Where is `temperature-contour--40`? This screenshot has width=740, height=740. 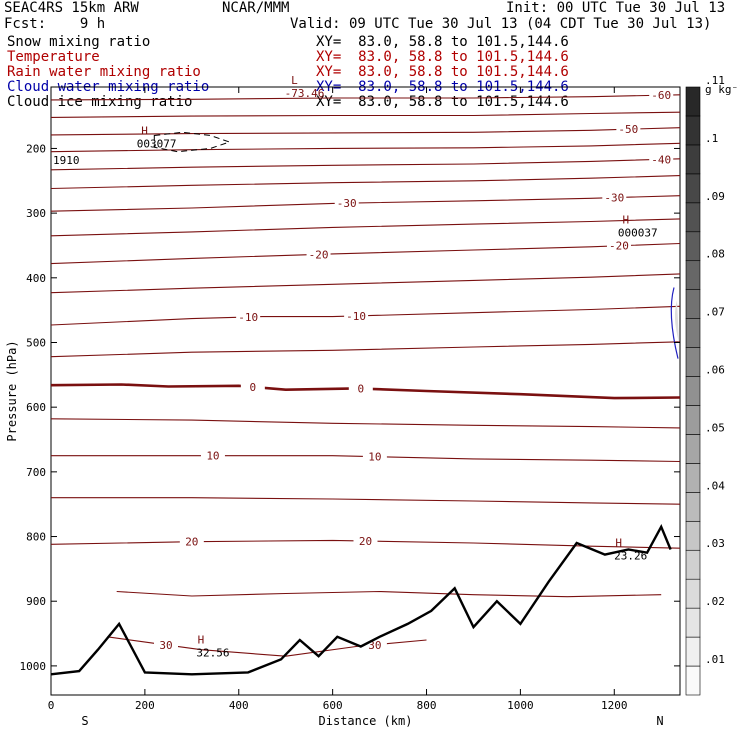 temperature-contour--40 is located at coordinates (365, 164).